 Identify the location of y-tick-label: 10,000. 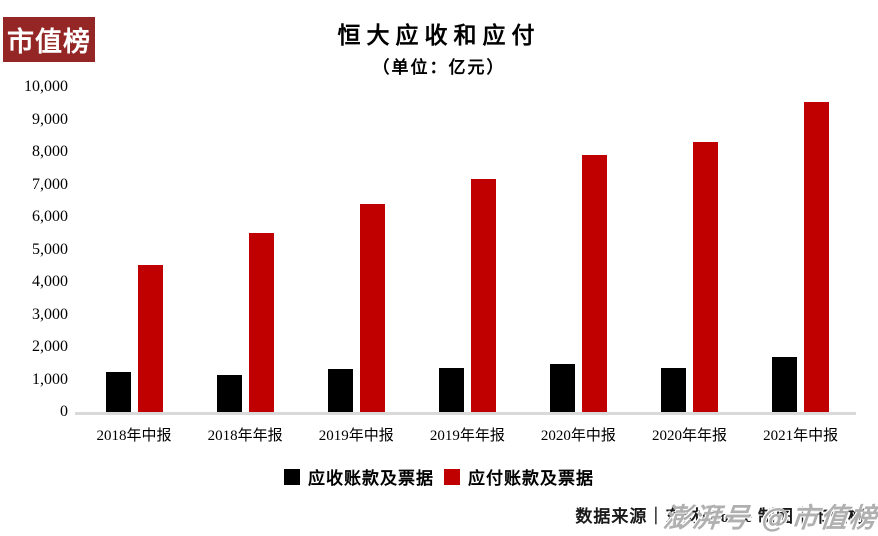
(46, 86).